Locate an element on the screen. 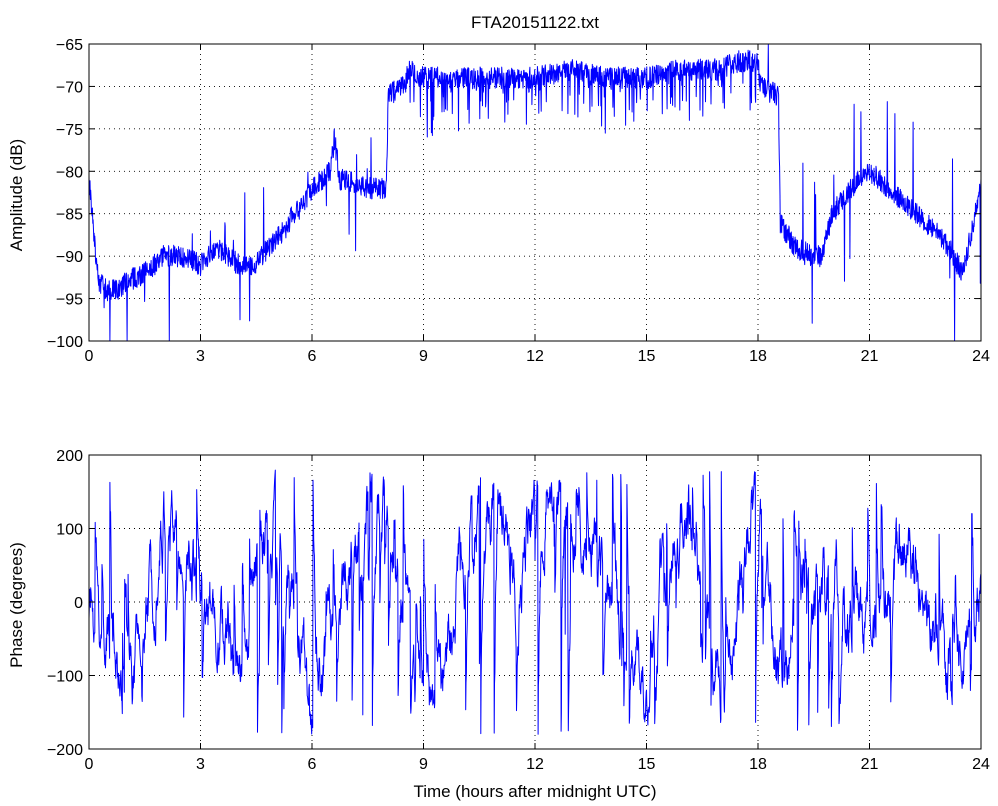 This screenshot has width=998, height=806. phase-xtick-label-3: 3 is located at coordinates (200, 764).